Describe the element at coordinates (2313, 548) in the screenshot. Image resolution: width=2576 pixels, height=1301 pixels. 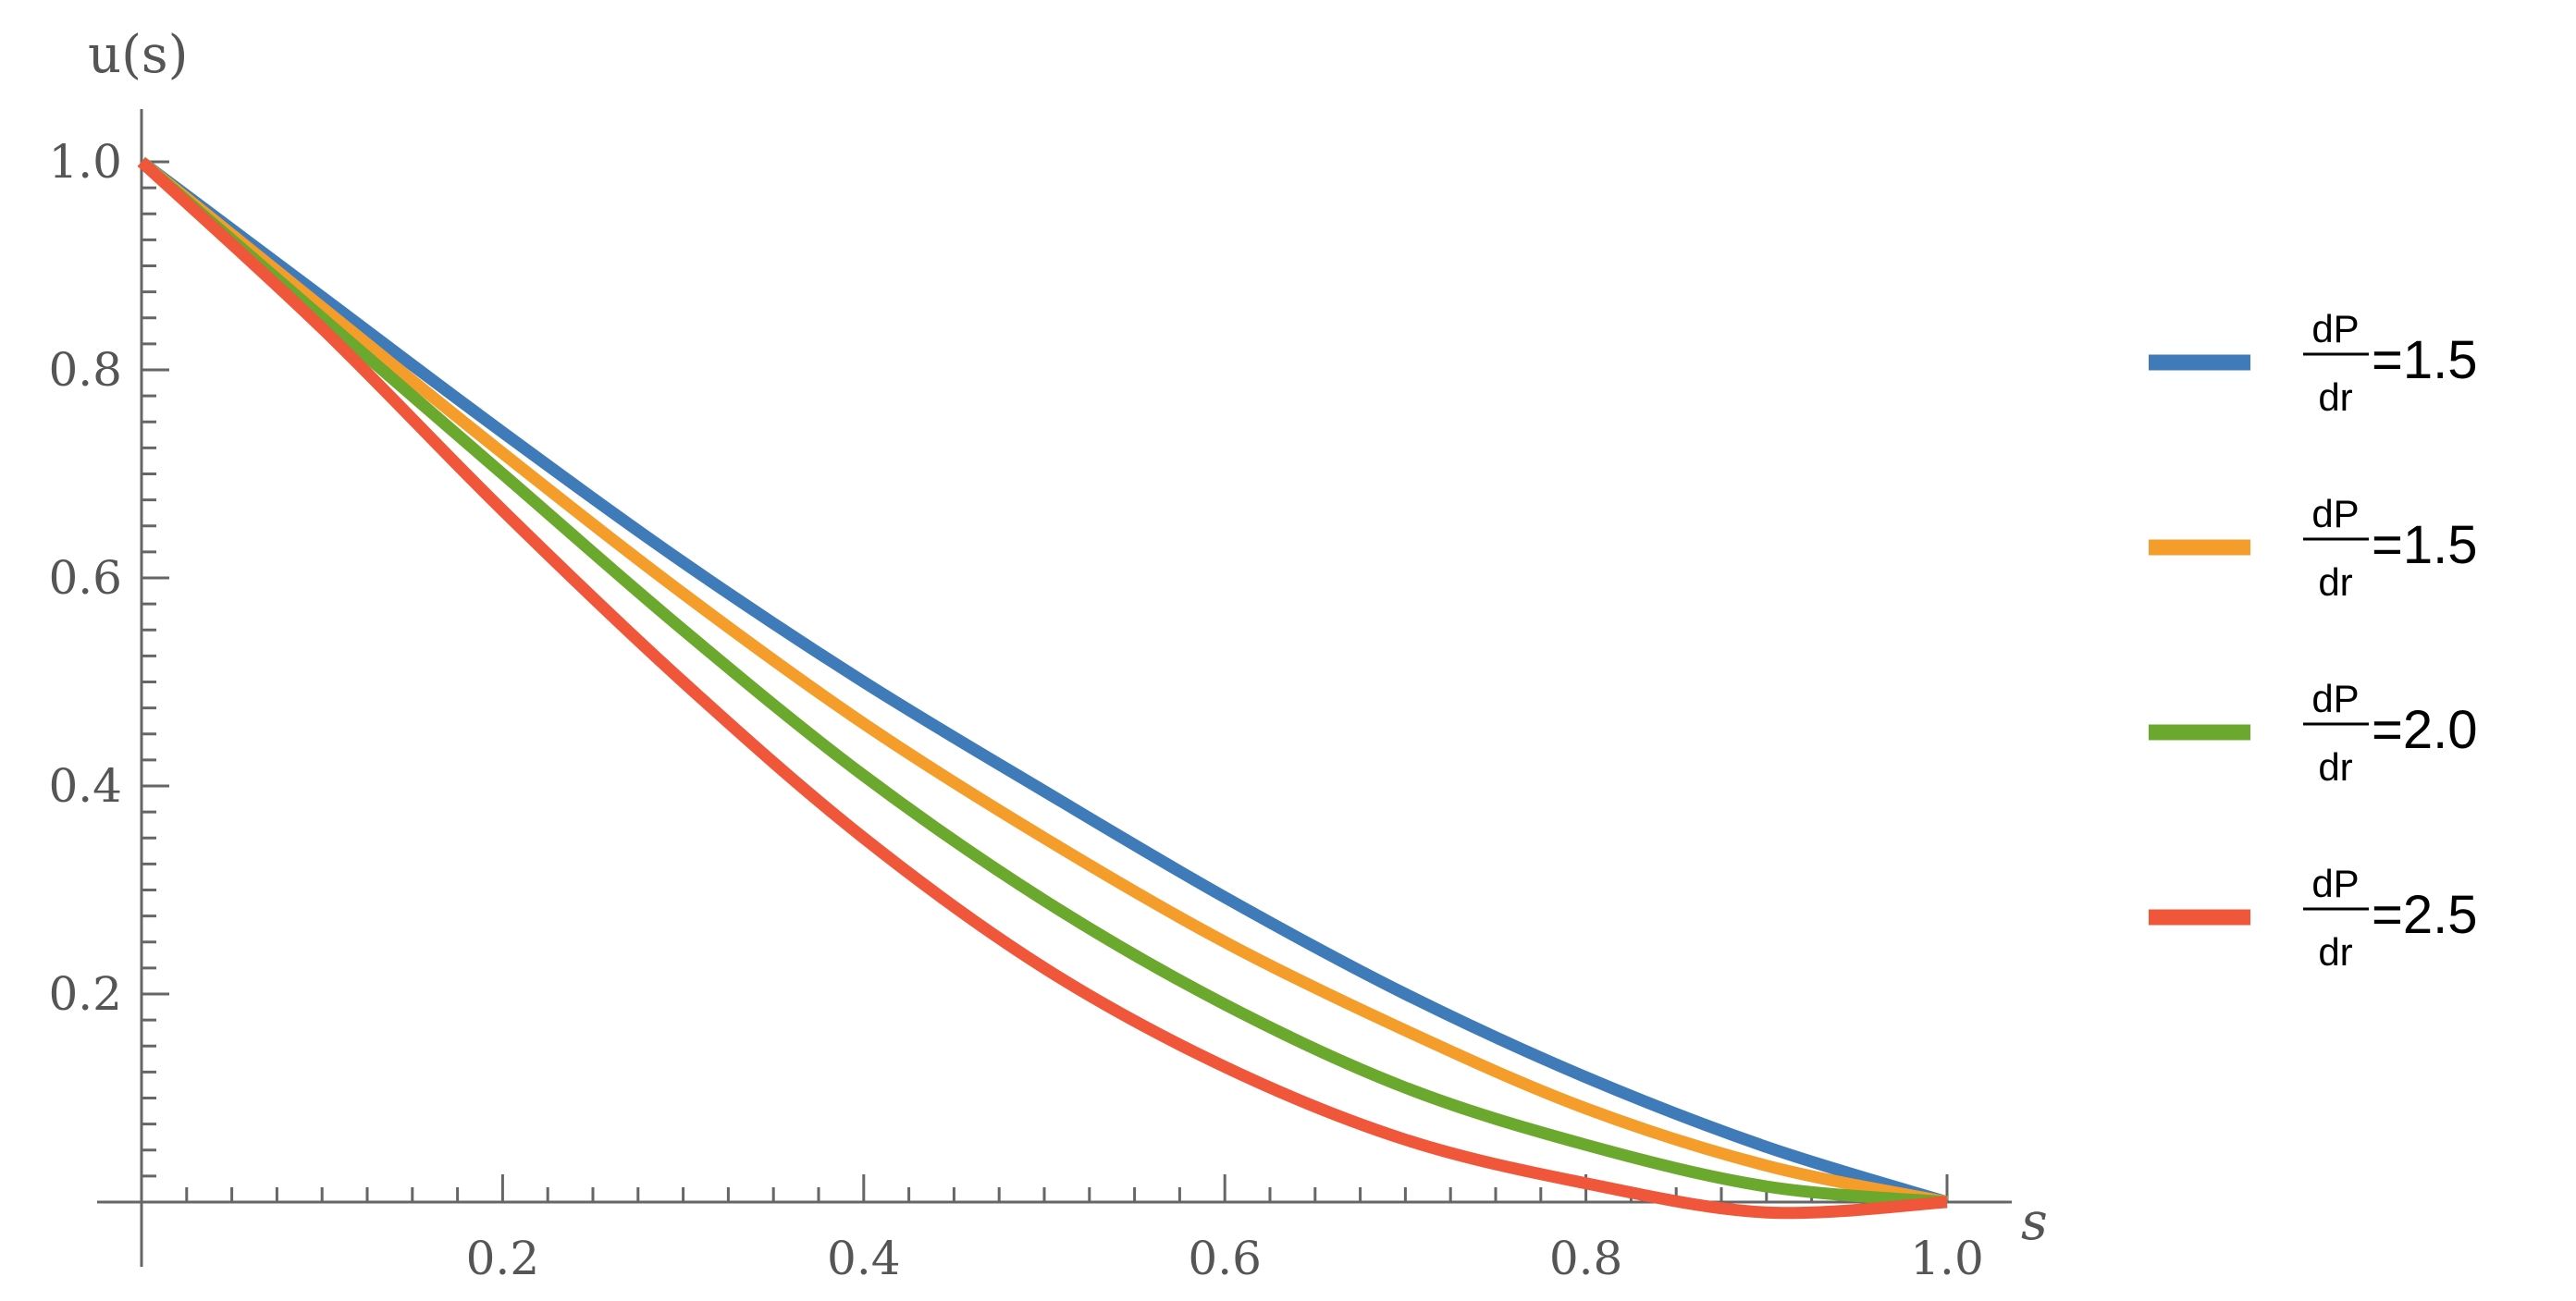
I see `legend-item-2: dP dr =1.5` at that location.